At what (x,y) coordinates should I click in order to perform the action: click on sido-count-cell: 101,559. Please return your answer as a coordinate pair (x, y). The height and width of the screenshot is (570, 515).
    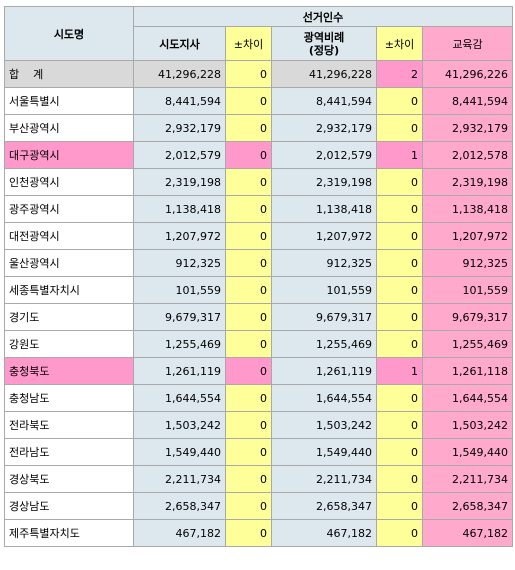
    Looking at the image, I should click on (179, 290).